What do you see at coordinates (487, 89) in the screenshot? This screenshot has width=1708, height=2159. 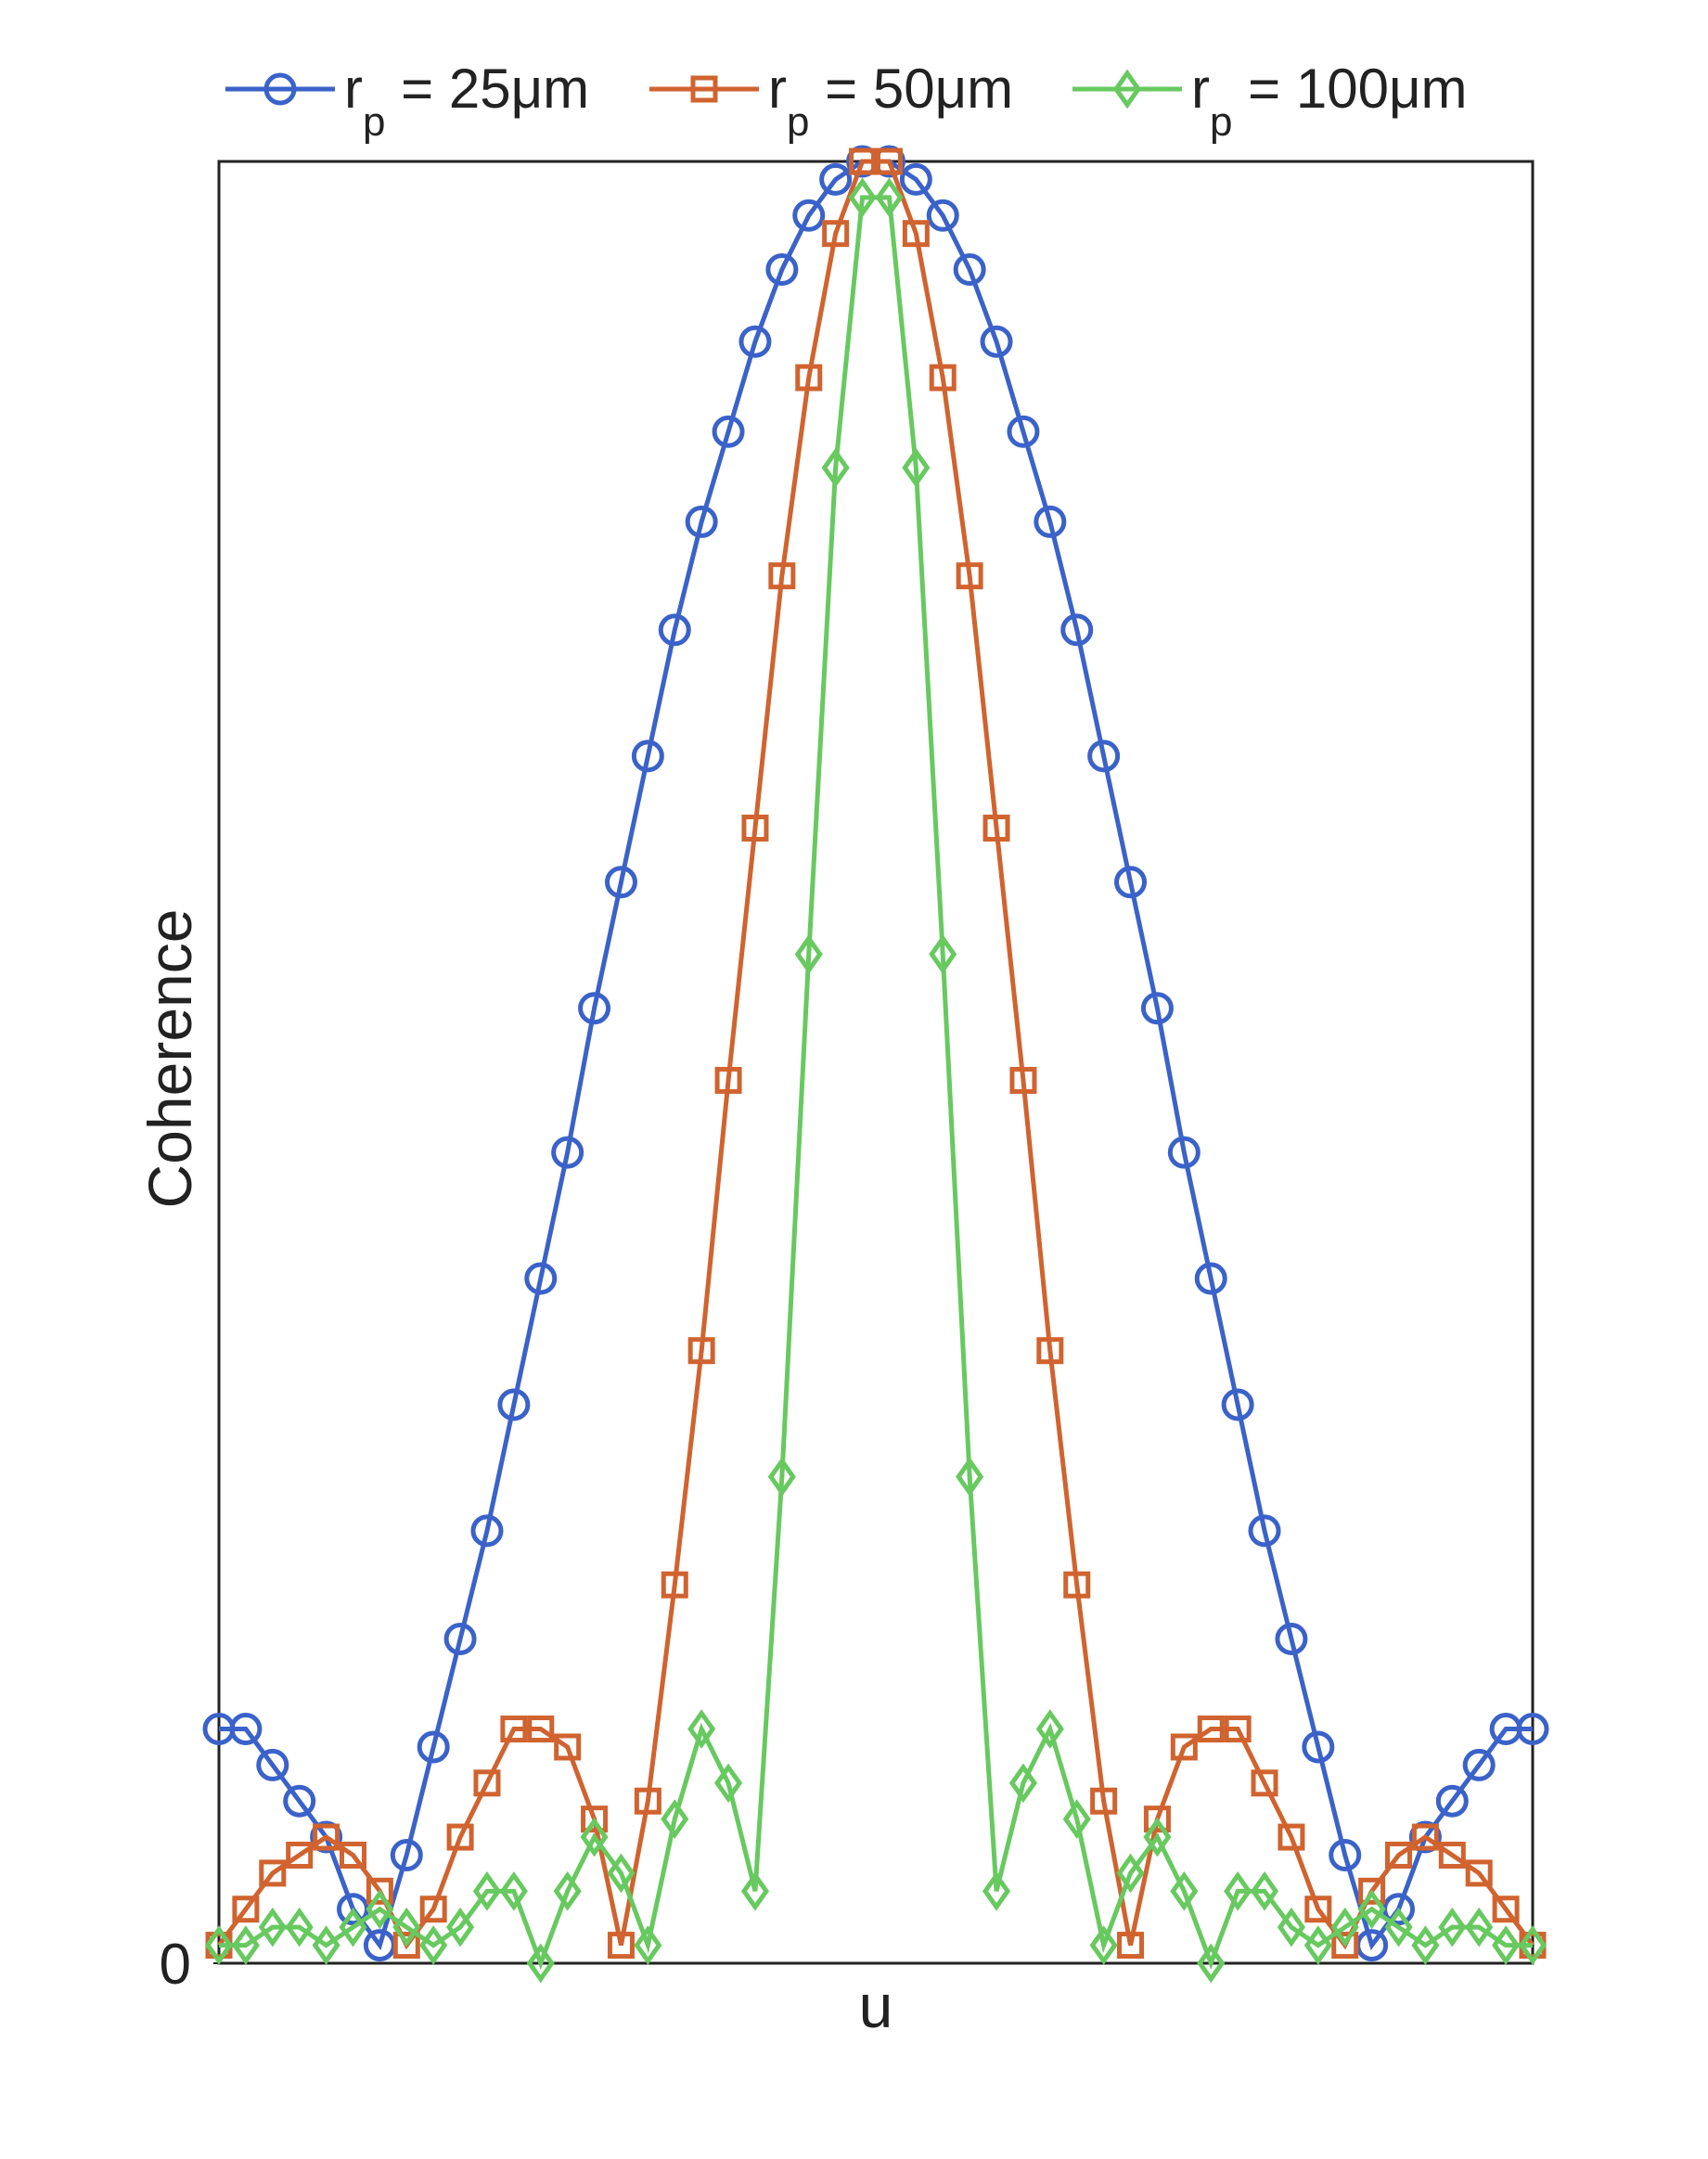 I see `legend-text: = 25μm` at bounding box center [487, 89].